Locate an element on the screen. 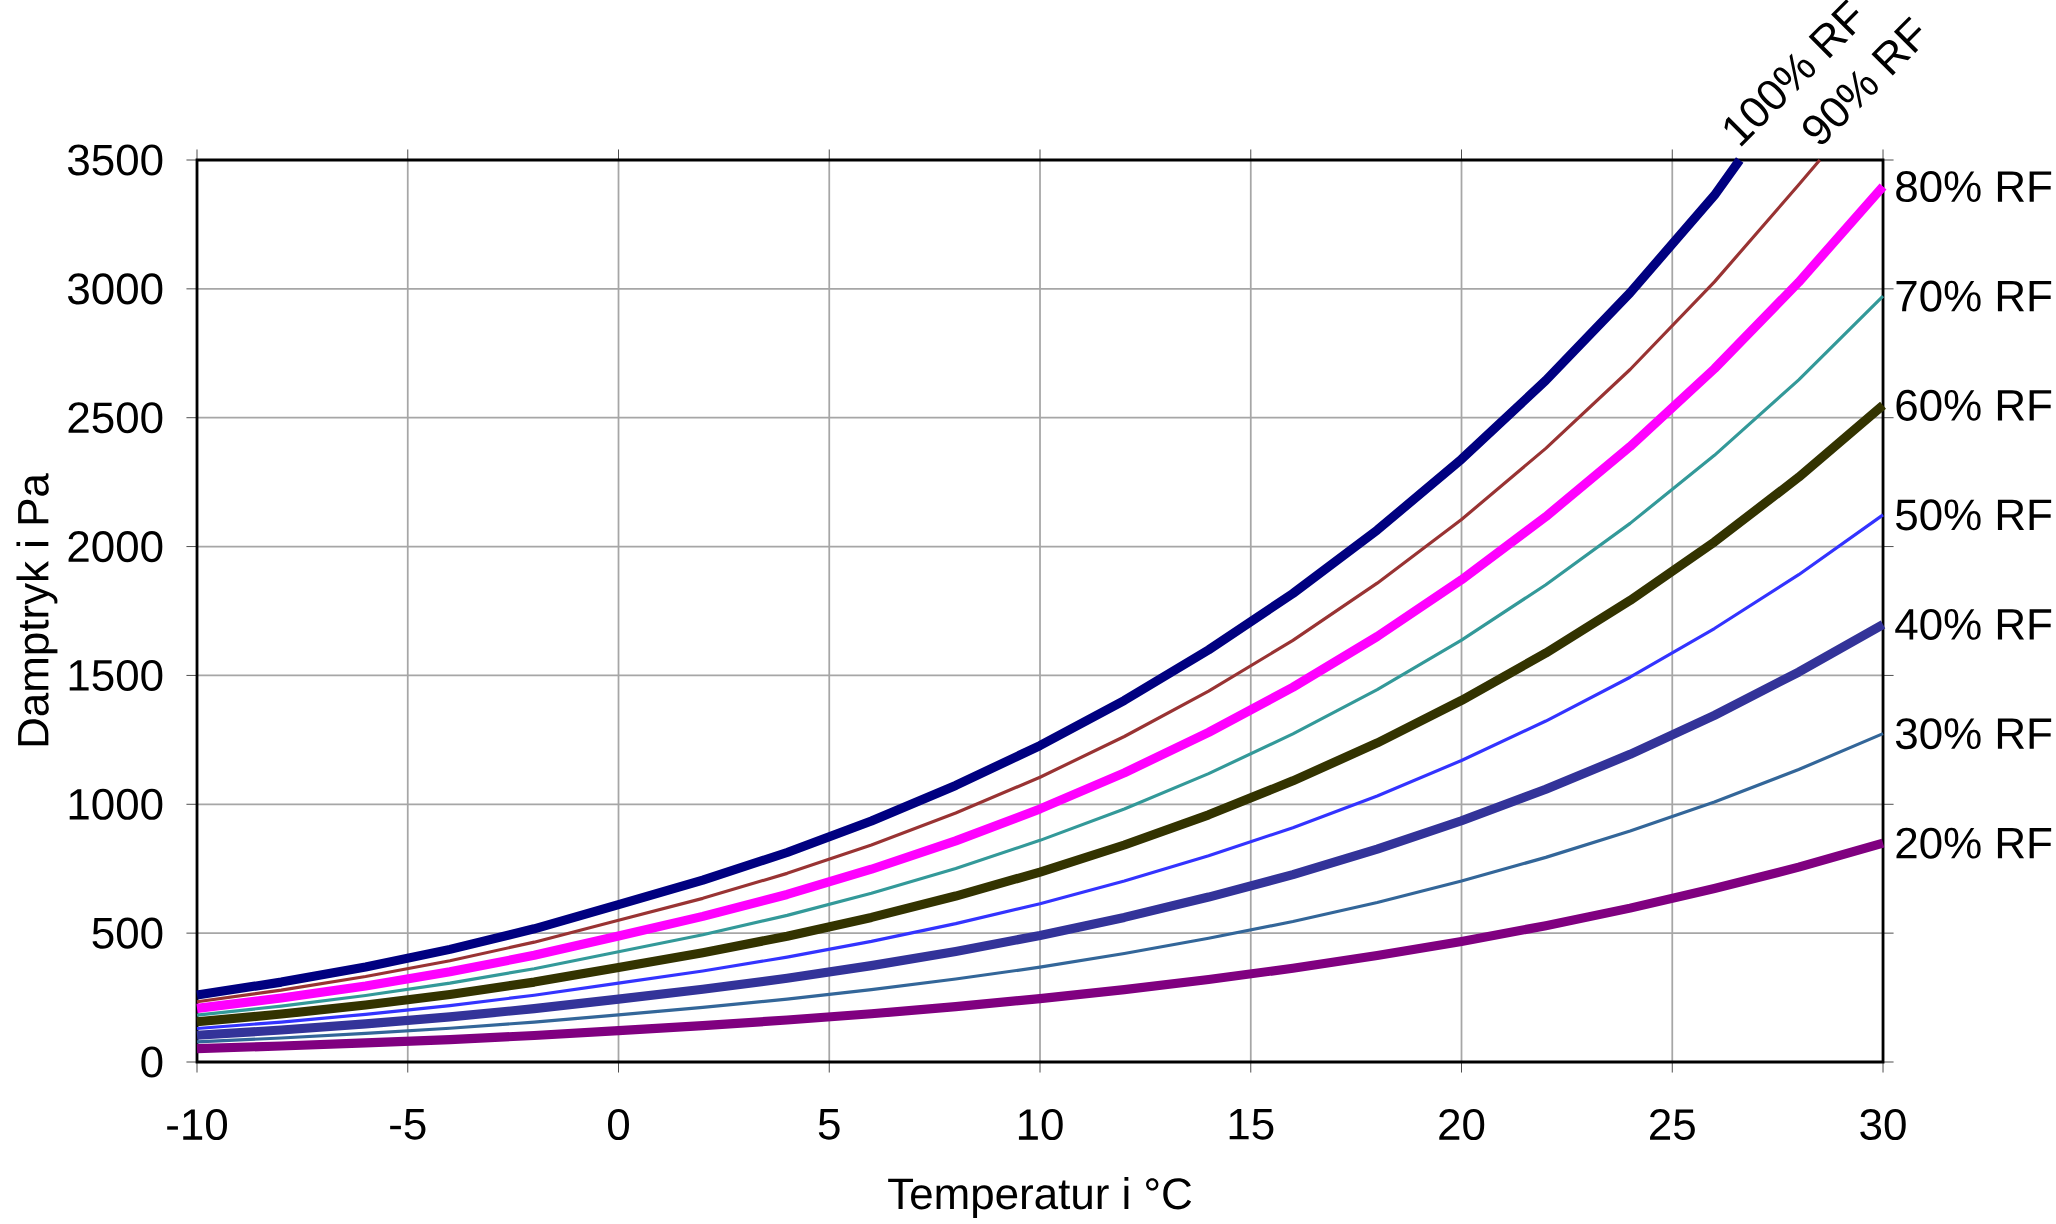 This screenshot has width=2056, height=1224. x-tick-label: 15 is located at coordinates (1251, 1124).